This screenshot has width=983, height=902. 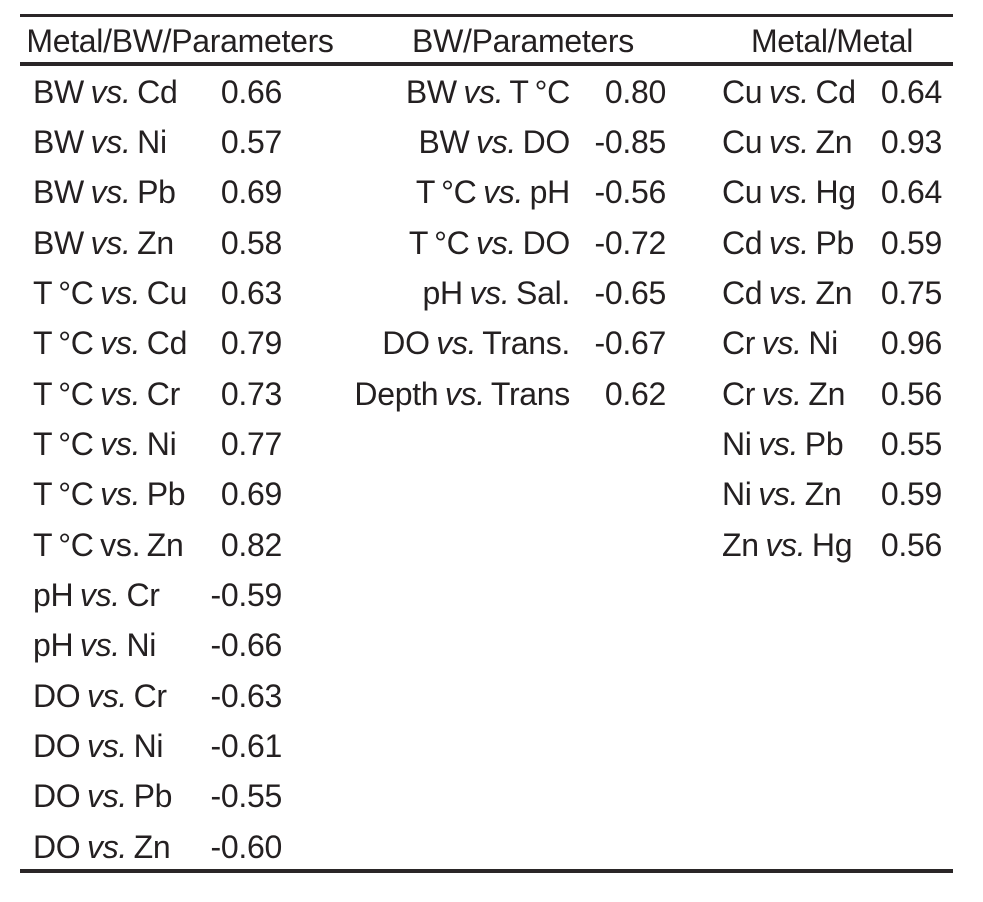 What do you see at coordinates (630, 242) in the screenshot?
I see `correlation-value: -0.72` at bounding box center [630, 242].